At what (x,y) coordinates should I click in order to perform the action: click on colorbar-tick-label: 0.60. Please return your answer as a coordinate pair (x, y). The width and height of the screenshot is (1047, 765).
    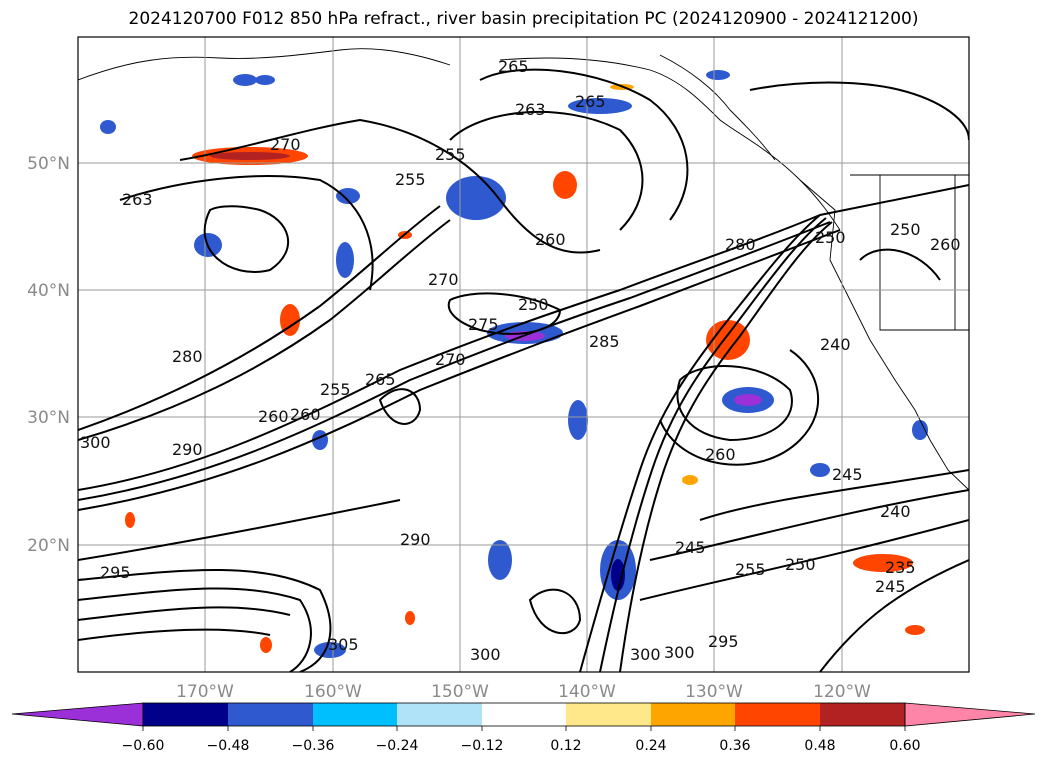
    Looking at the image, I should click on (904, 746).